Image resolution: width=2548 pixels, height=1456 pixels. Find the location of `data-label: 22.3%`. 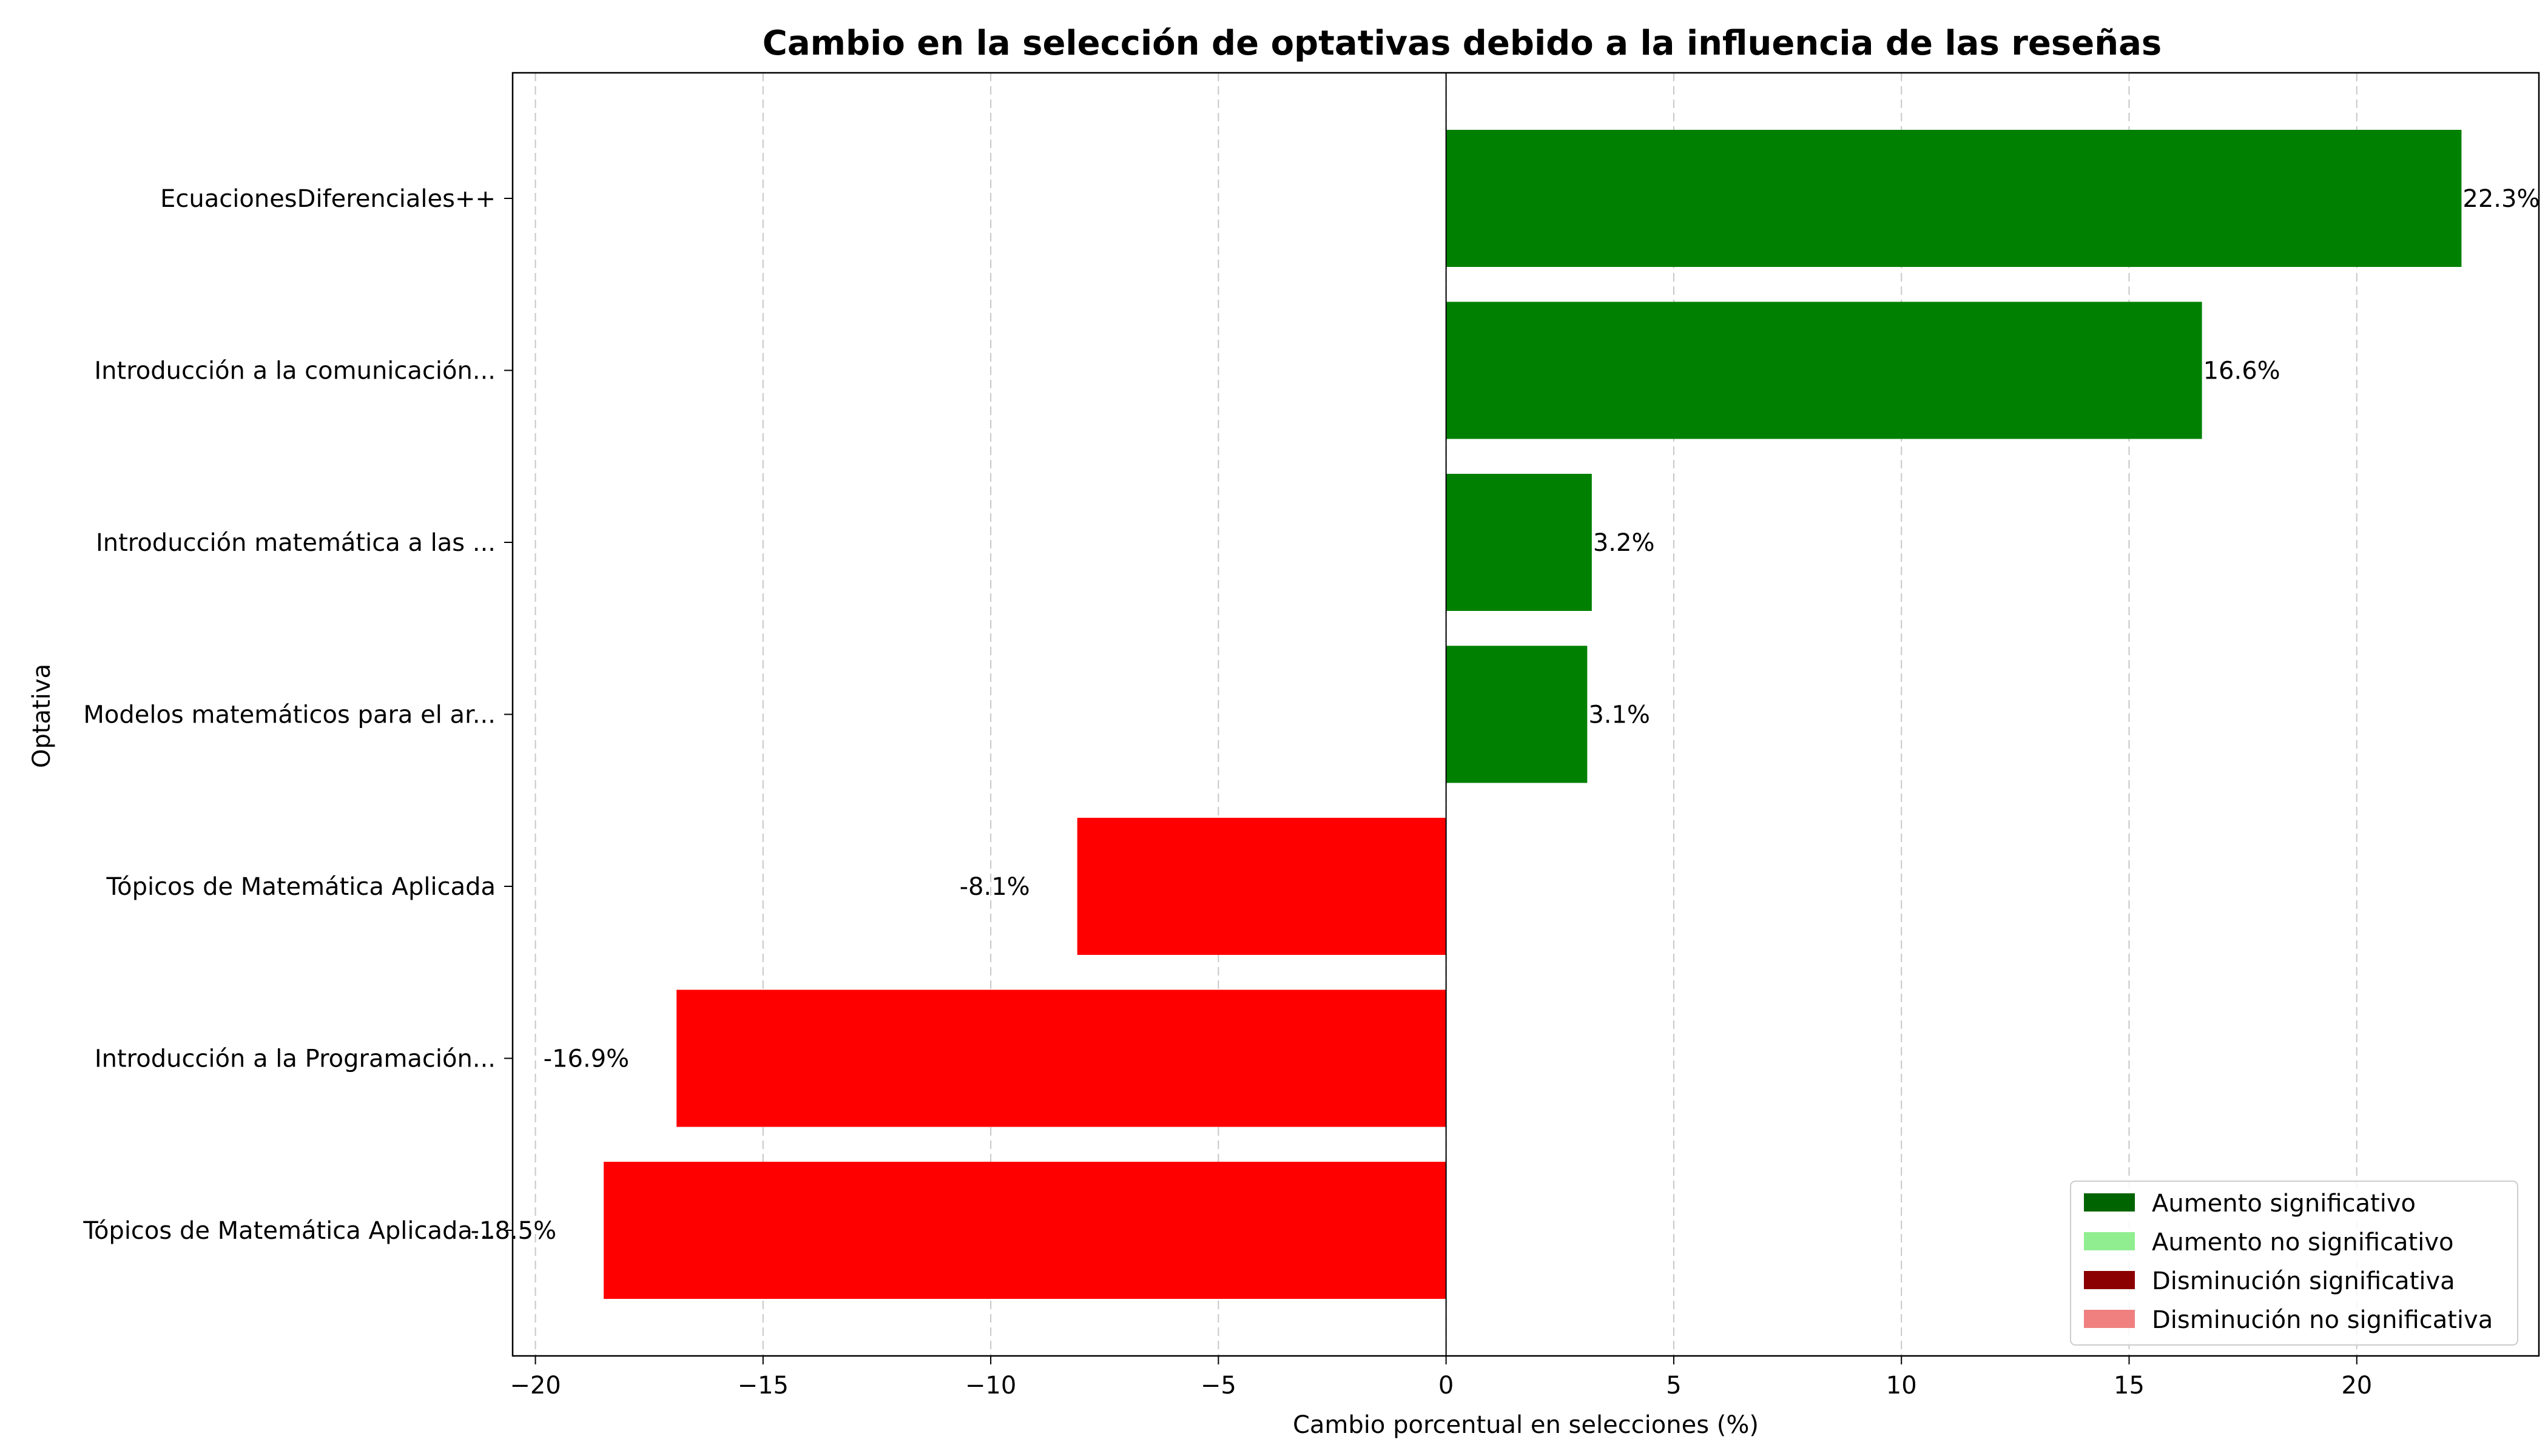

data-label: 22.3% is located at coordinates (2501, 199).